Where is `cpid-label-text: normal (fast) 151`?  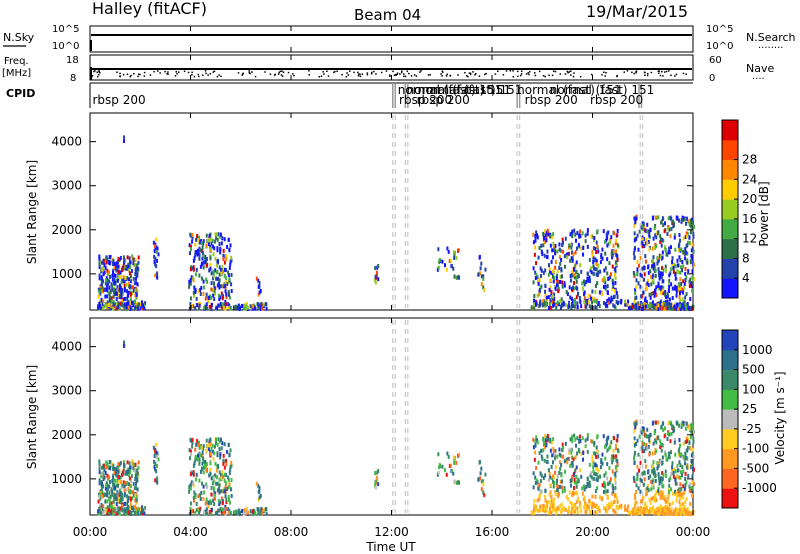 cpid-label-text: normal (fast) 151 is located at coordinates (470, 90).